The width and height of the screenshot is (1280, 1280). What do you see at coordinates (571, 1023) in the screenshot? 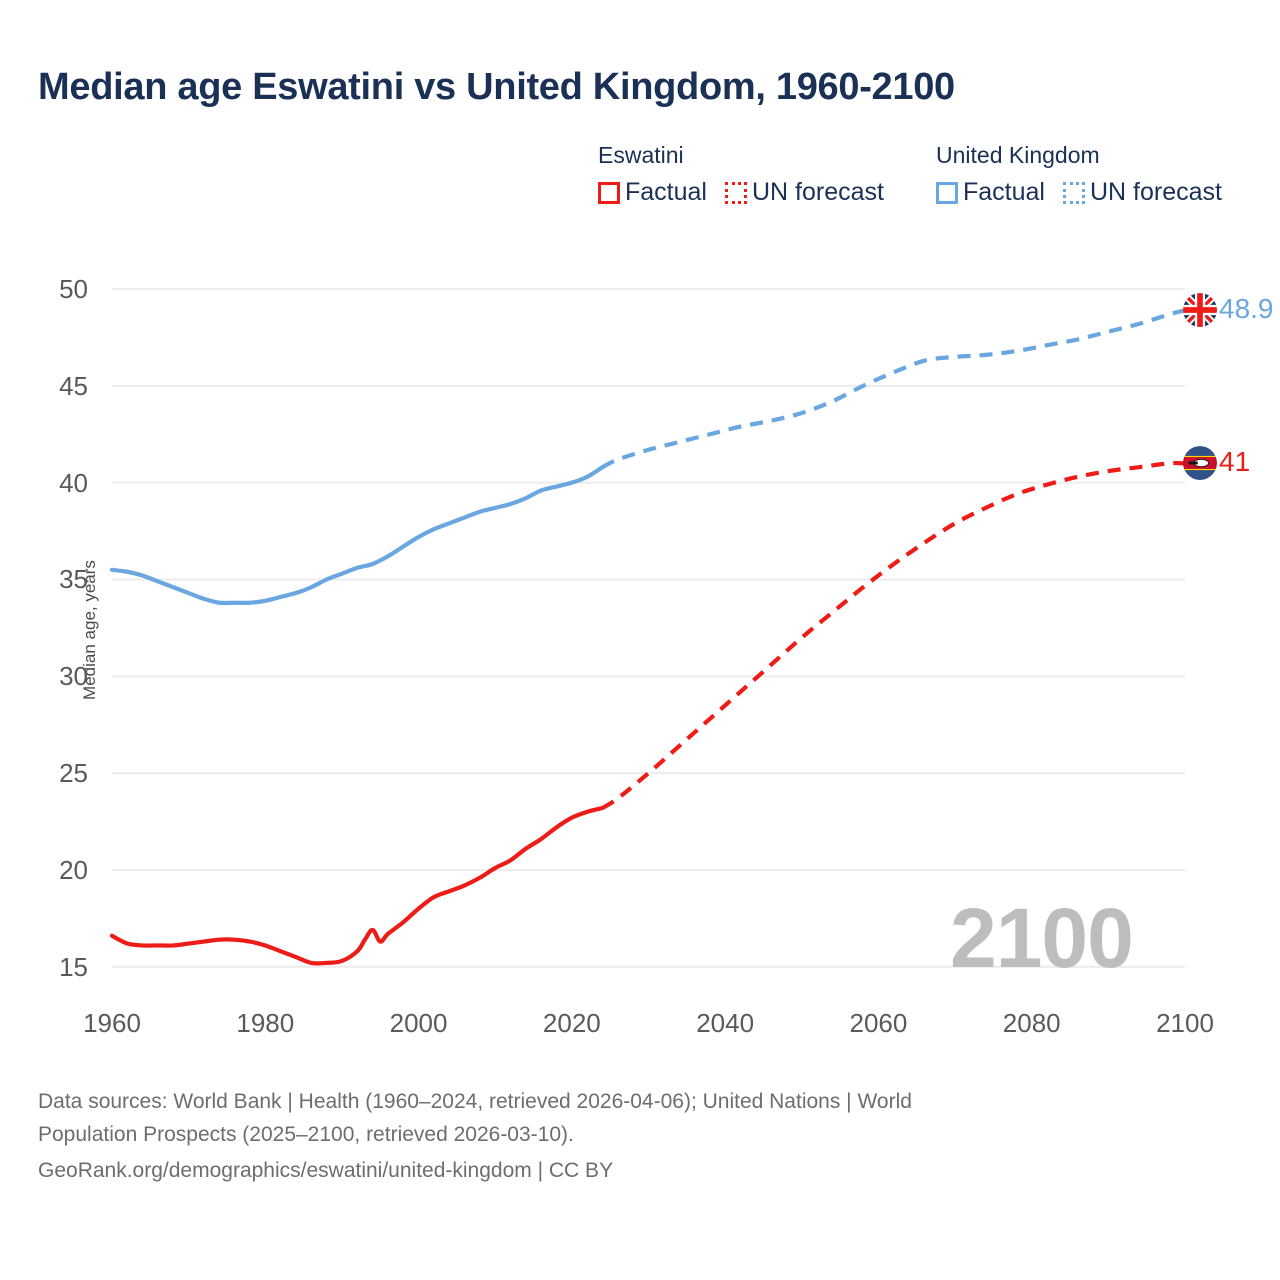
I see `x-tick-label: 2020` at bounding box center [571, 1023].